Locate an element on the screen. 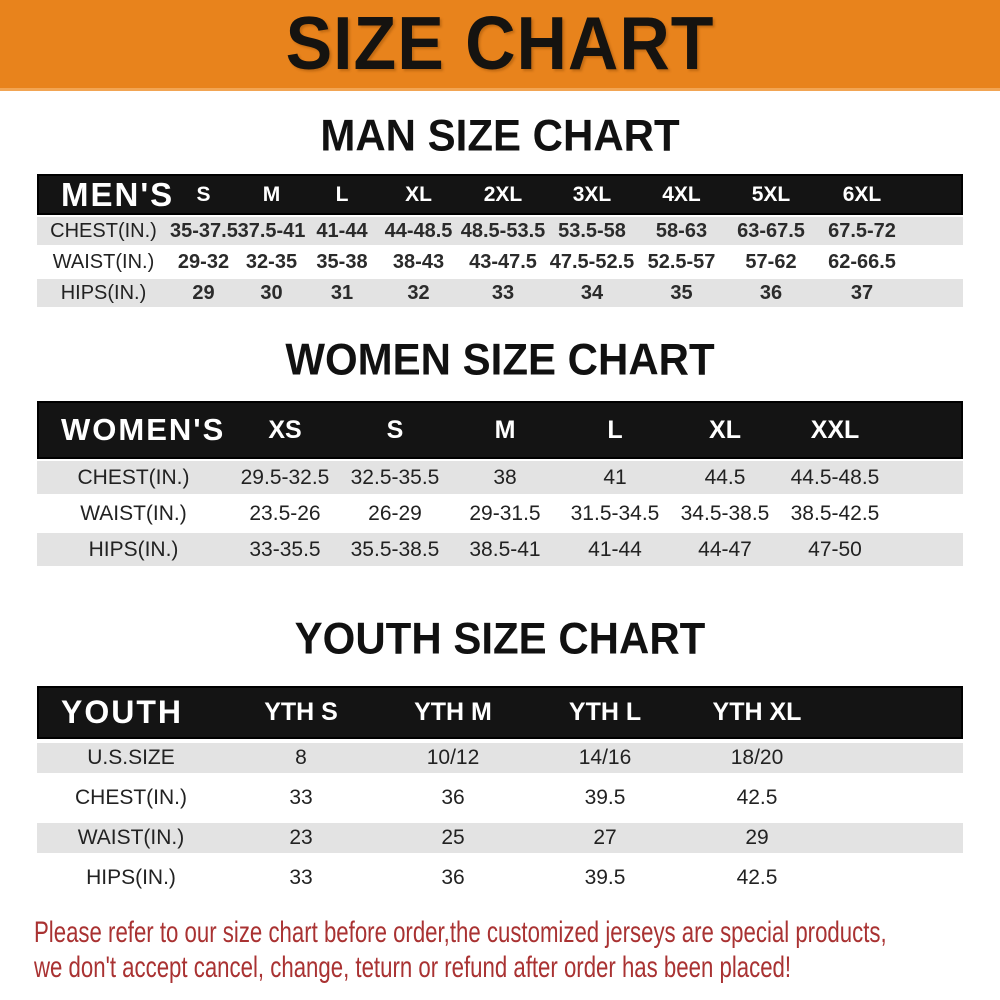  men-size-col-header: L is located at coordinates (342, 194).